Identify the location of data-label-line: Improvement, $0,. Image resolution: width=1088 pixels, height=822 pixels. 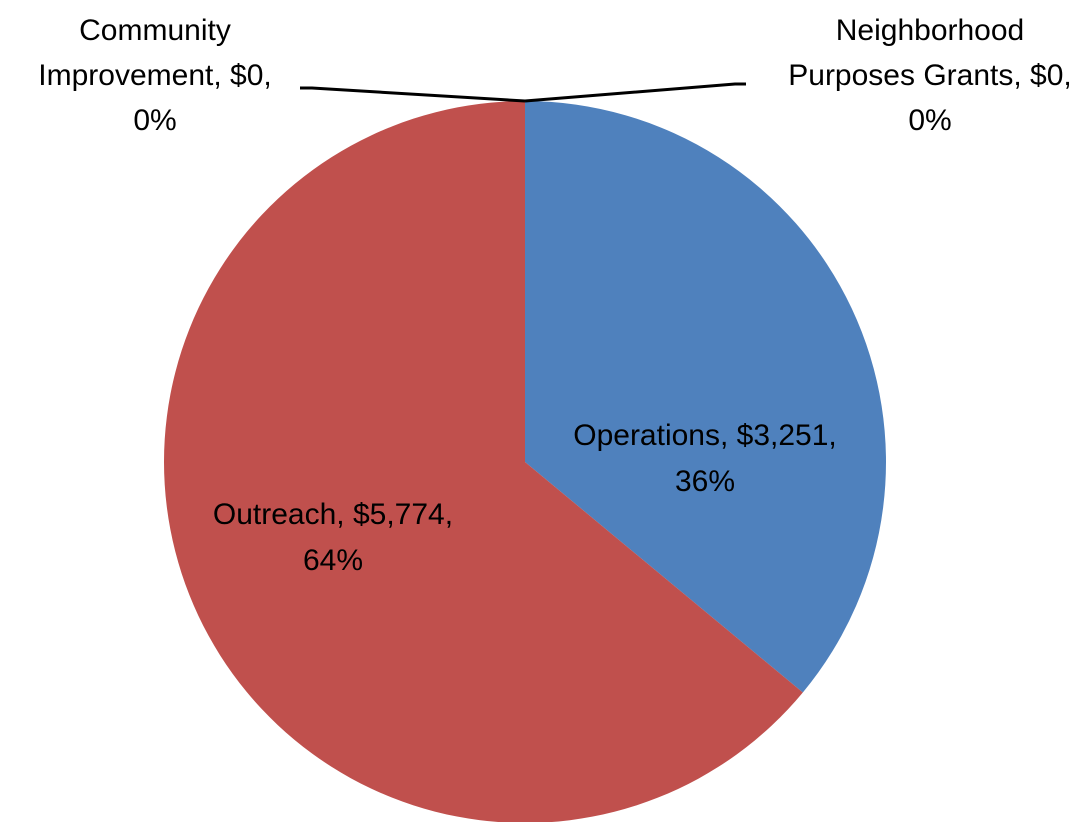
(154, 75).